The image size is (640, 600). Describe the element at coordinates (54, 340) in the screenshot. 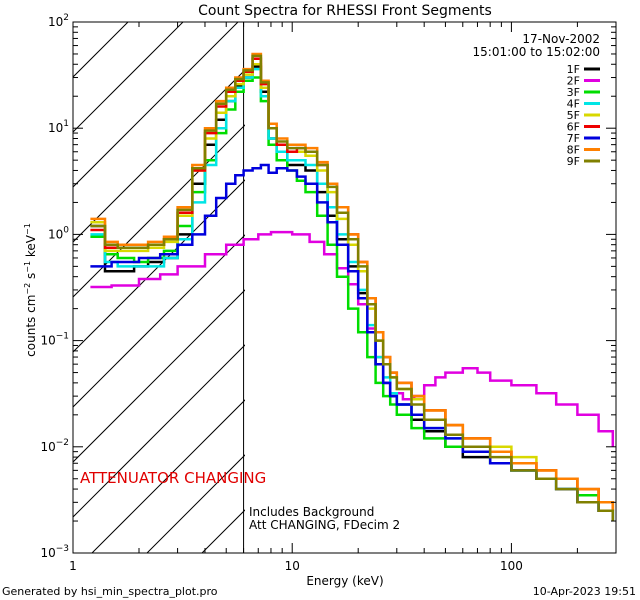

I see `y-tick-label: 10⁻¹` at that location.